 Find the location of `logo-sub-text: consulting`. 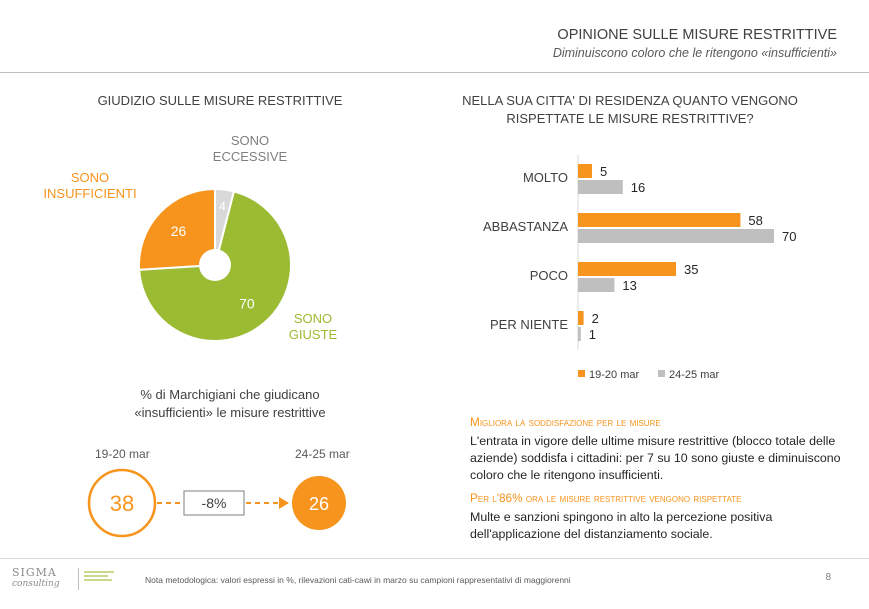

logo-sub-text: consulting is located at coordinates (36, 584).